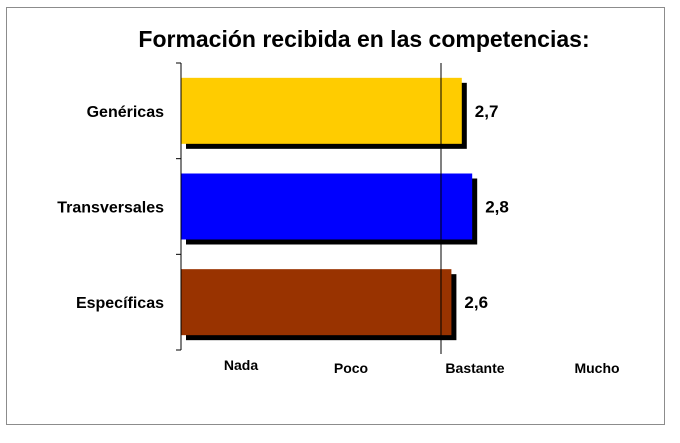  Describe the element at coordinates (241, 365) in the screenshot. I see `x-tick-label: Nada` at that location.